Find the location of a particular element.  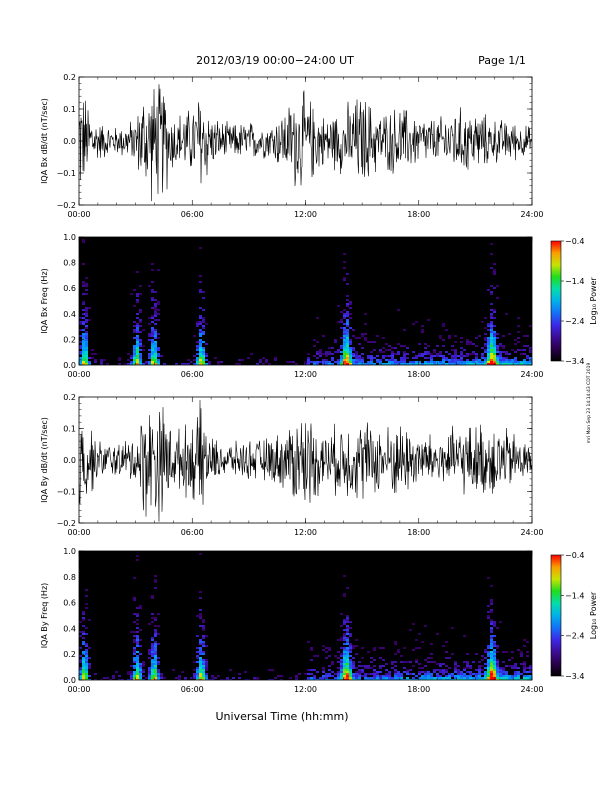

y-axis-label: IQA Bx Freq (Hz) is located at coordinates (44, 301).